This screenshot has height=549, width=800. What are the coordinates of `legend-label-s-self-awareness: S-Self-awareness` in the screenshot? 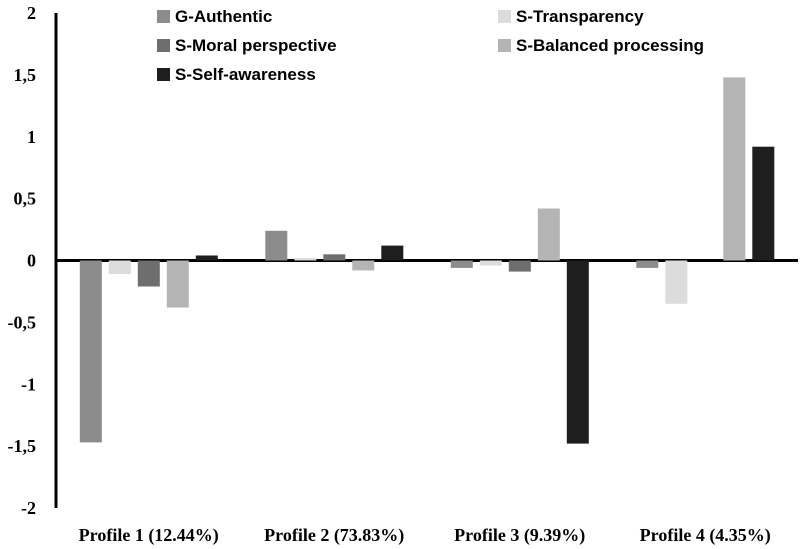 It's located at (245, 74).